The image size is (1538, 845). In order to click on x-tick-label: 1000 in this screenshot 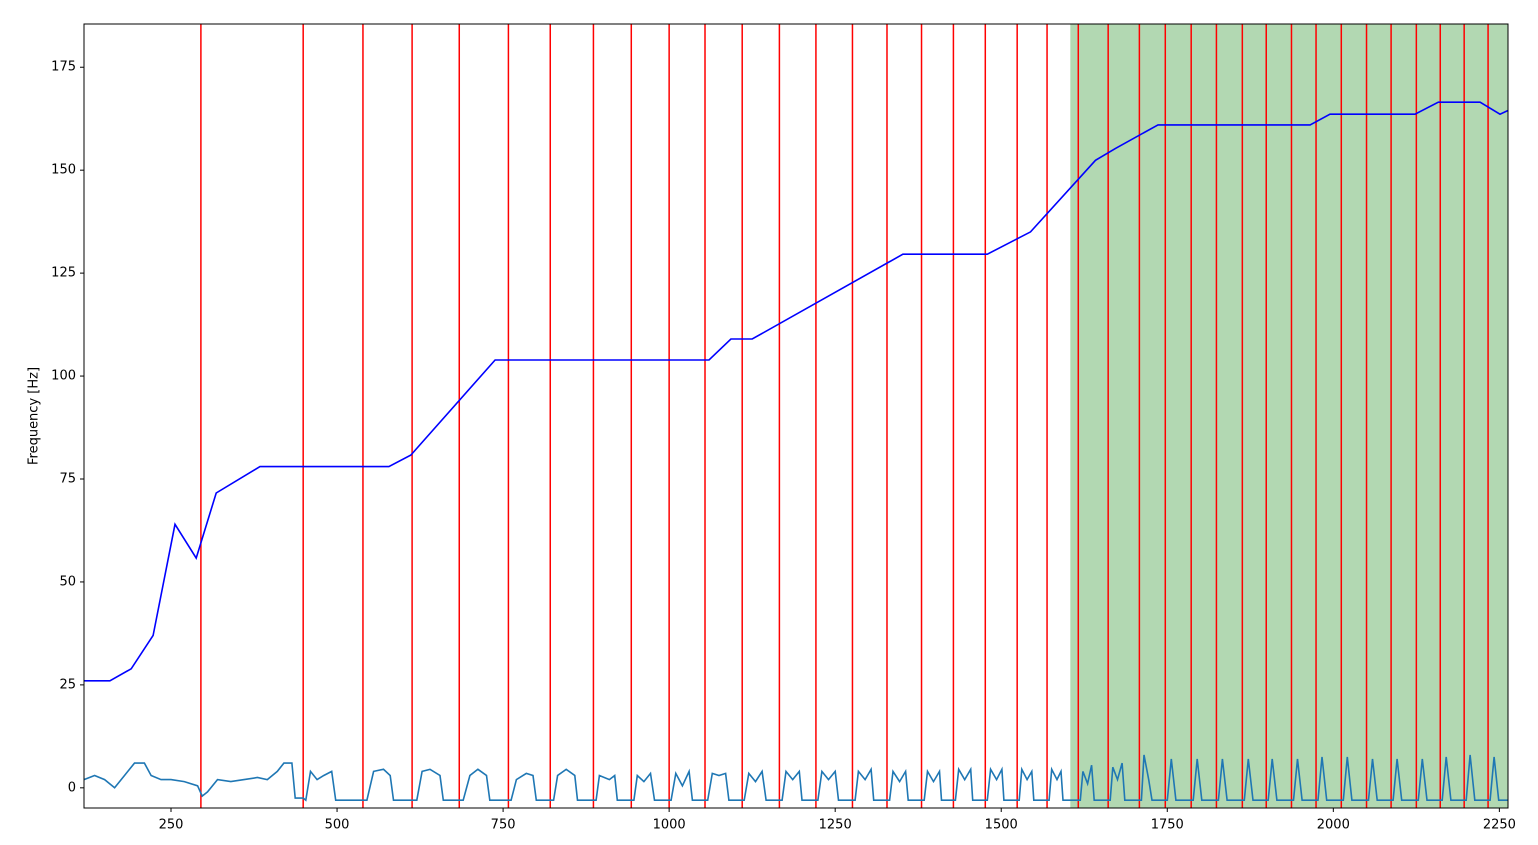, I will do `click(669, 825)`.